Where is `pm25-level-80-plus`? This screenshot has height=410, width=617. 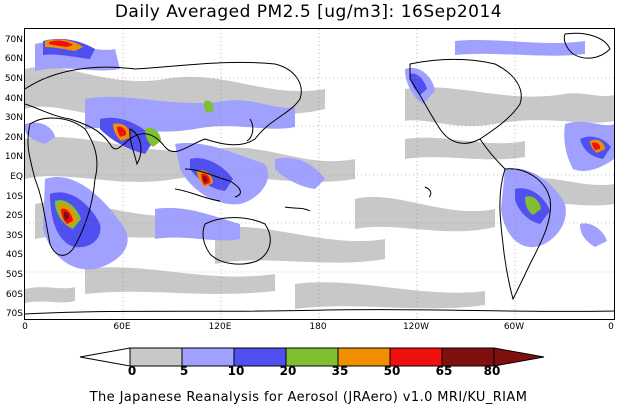
pm25-level-80-plus is located at coordinates (136, 197).